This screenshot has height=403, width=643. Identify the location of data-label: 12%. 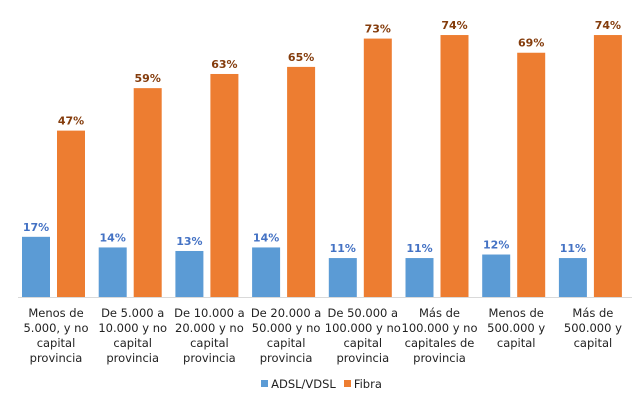
(496, 245).